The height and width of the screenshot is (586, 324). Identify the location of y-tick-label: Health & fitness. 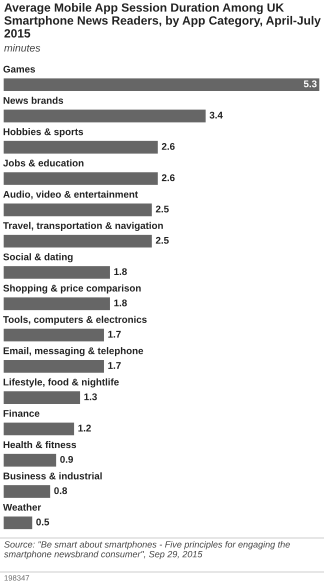
(40, 444).